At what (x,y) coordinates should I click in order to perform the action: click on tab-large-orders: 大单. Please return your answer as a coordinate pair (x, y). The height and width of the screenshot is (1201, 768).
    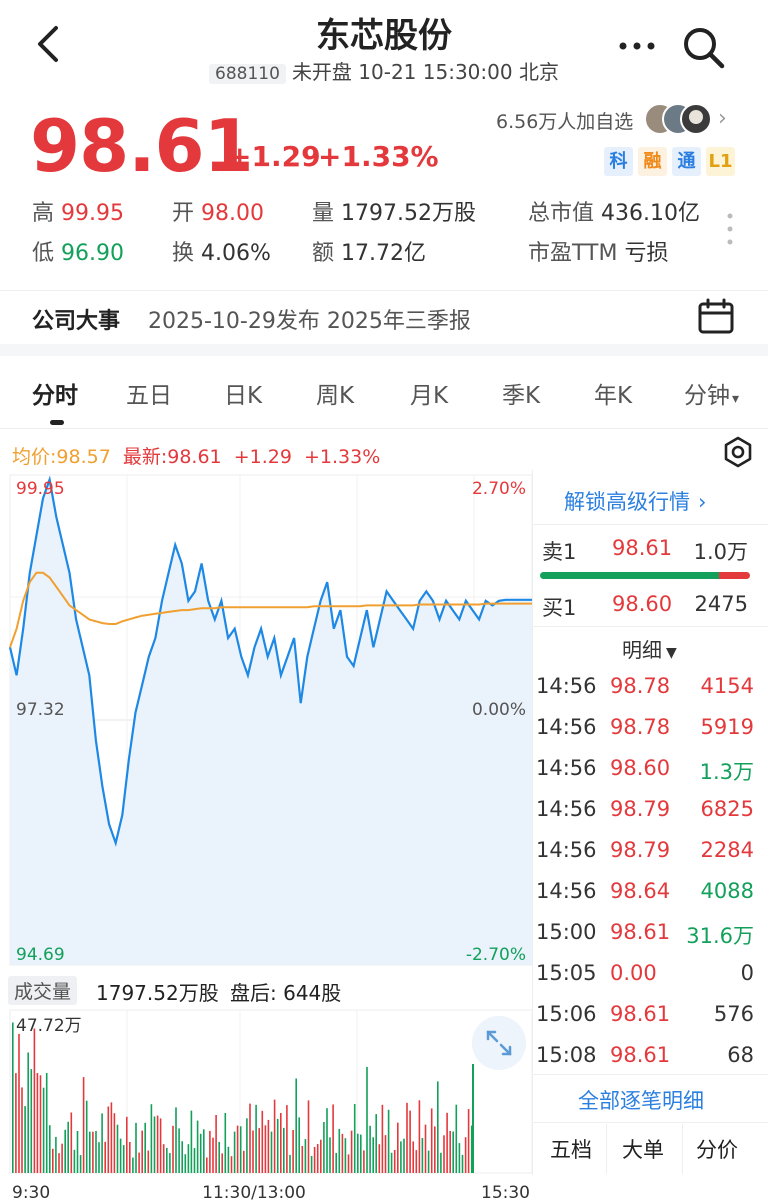
    Looking at the image, I should click on (643, 1150).